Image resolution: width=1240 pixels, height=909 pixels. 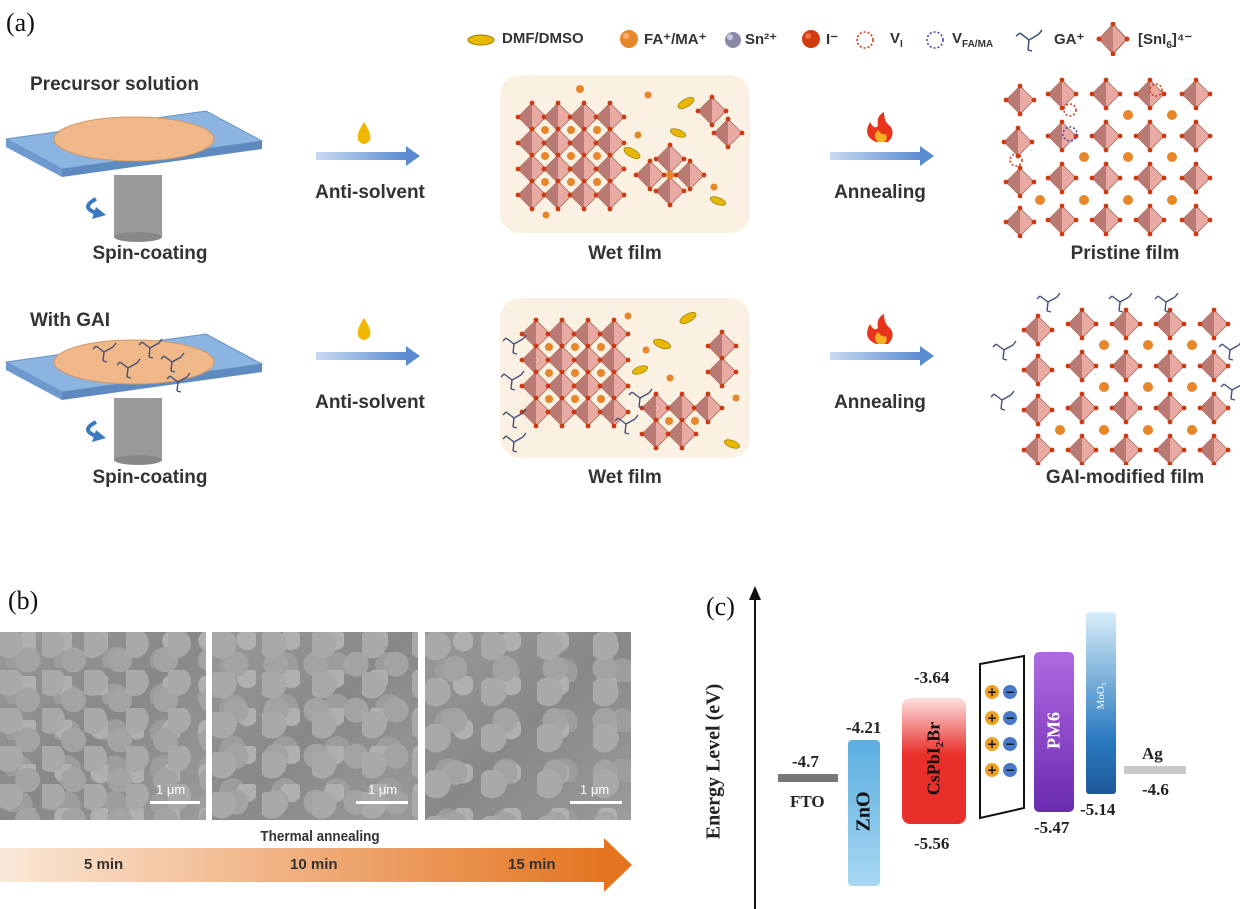 What do you see at coordinates (70, 320) in the screenshot?
I see `with-gai-title: With GAI` at bounding box center [70, 320].